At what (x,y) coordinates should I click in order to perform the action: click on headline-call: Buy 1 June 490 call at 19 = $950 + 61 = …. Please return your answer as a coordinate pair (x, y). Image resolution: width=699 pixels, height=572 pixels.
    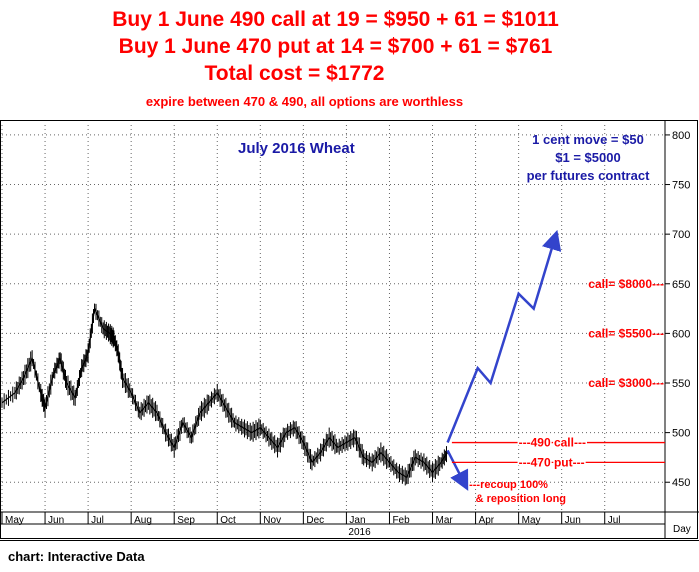
    Looking at the image, I should click on (335, 19).